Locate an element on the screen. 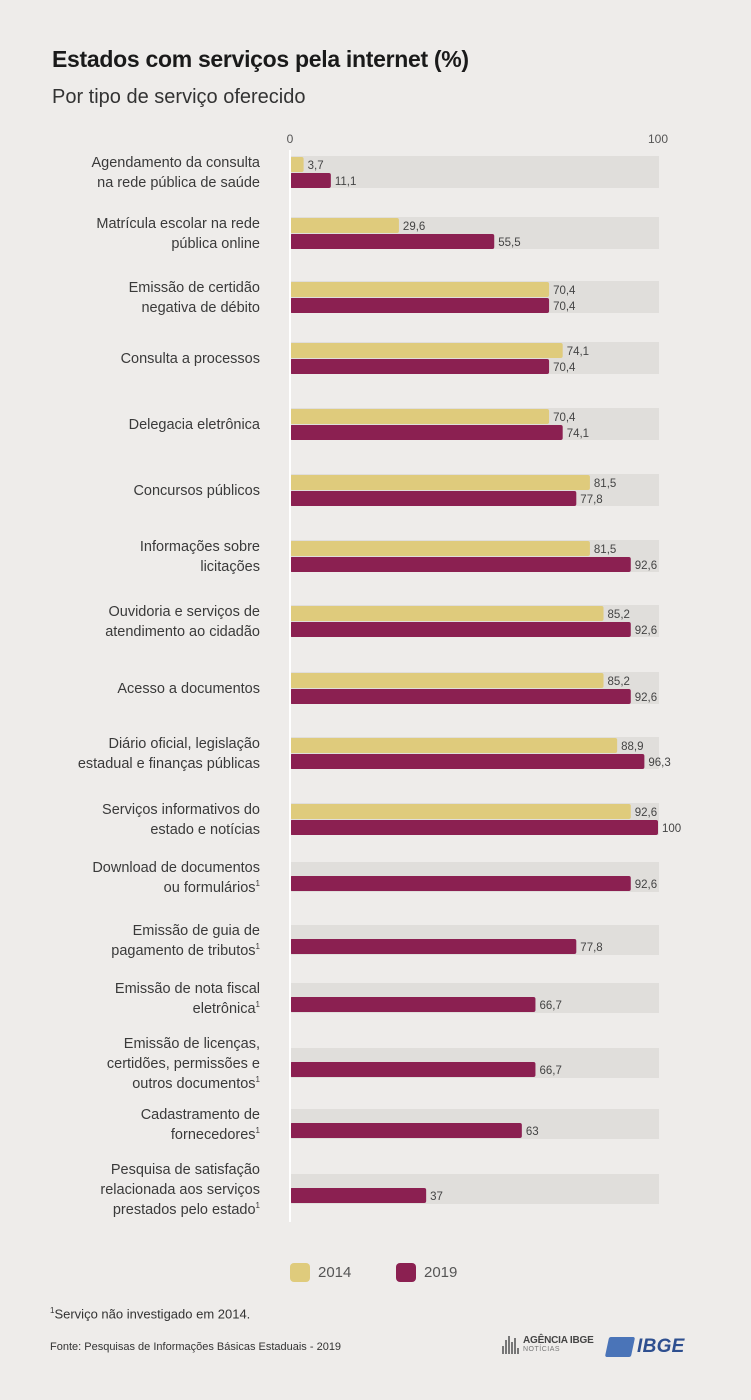 This screenshot has height=1400, width=751. data-label: 63 is located at coordinates (532, 1132).